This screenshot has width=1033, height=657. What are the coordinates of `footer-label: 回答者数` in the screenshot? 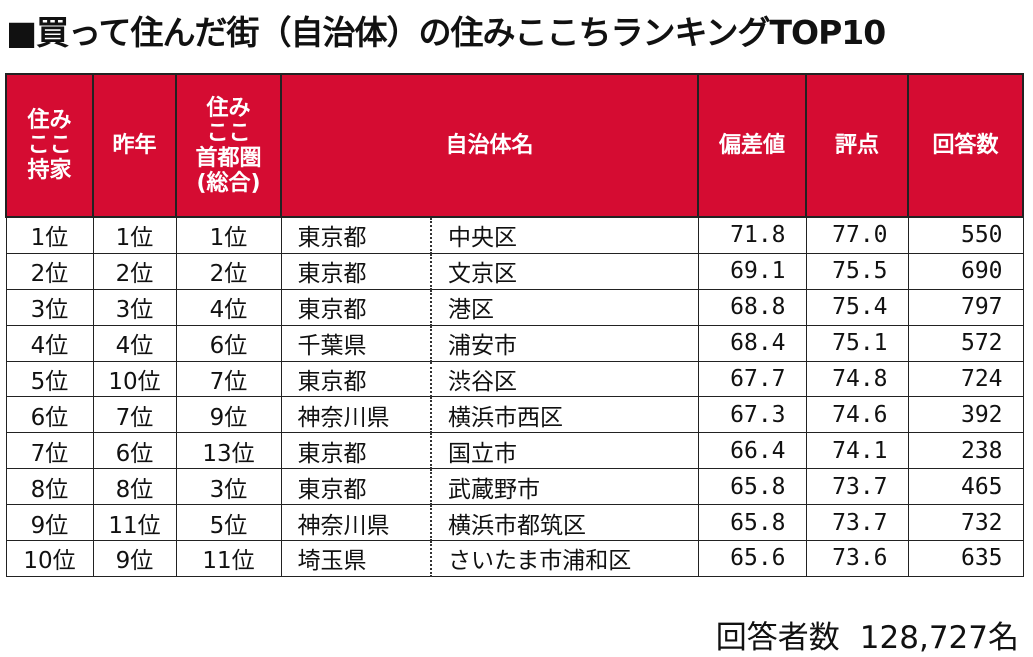 It's located at (777, 638).